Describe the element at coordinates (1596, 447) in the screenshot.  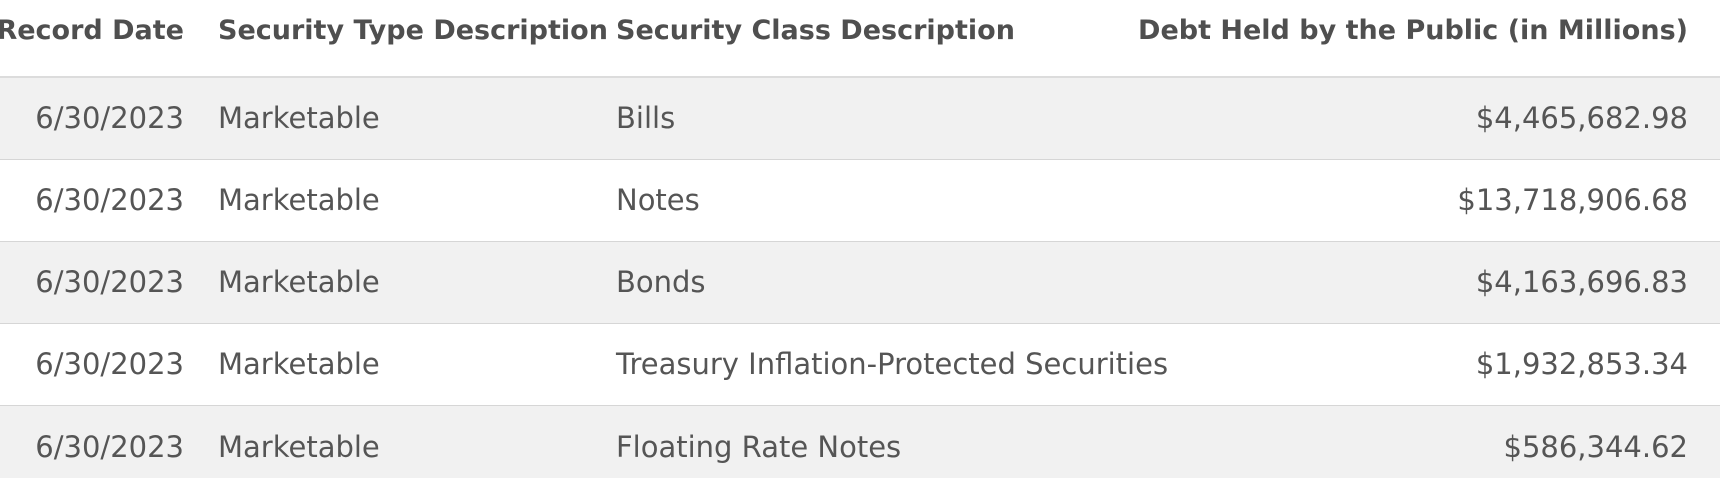
I see `debt-held-cell: $586,344.62` at that location.